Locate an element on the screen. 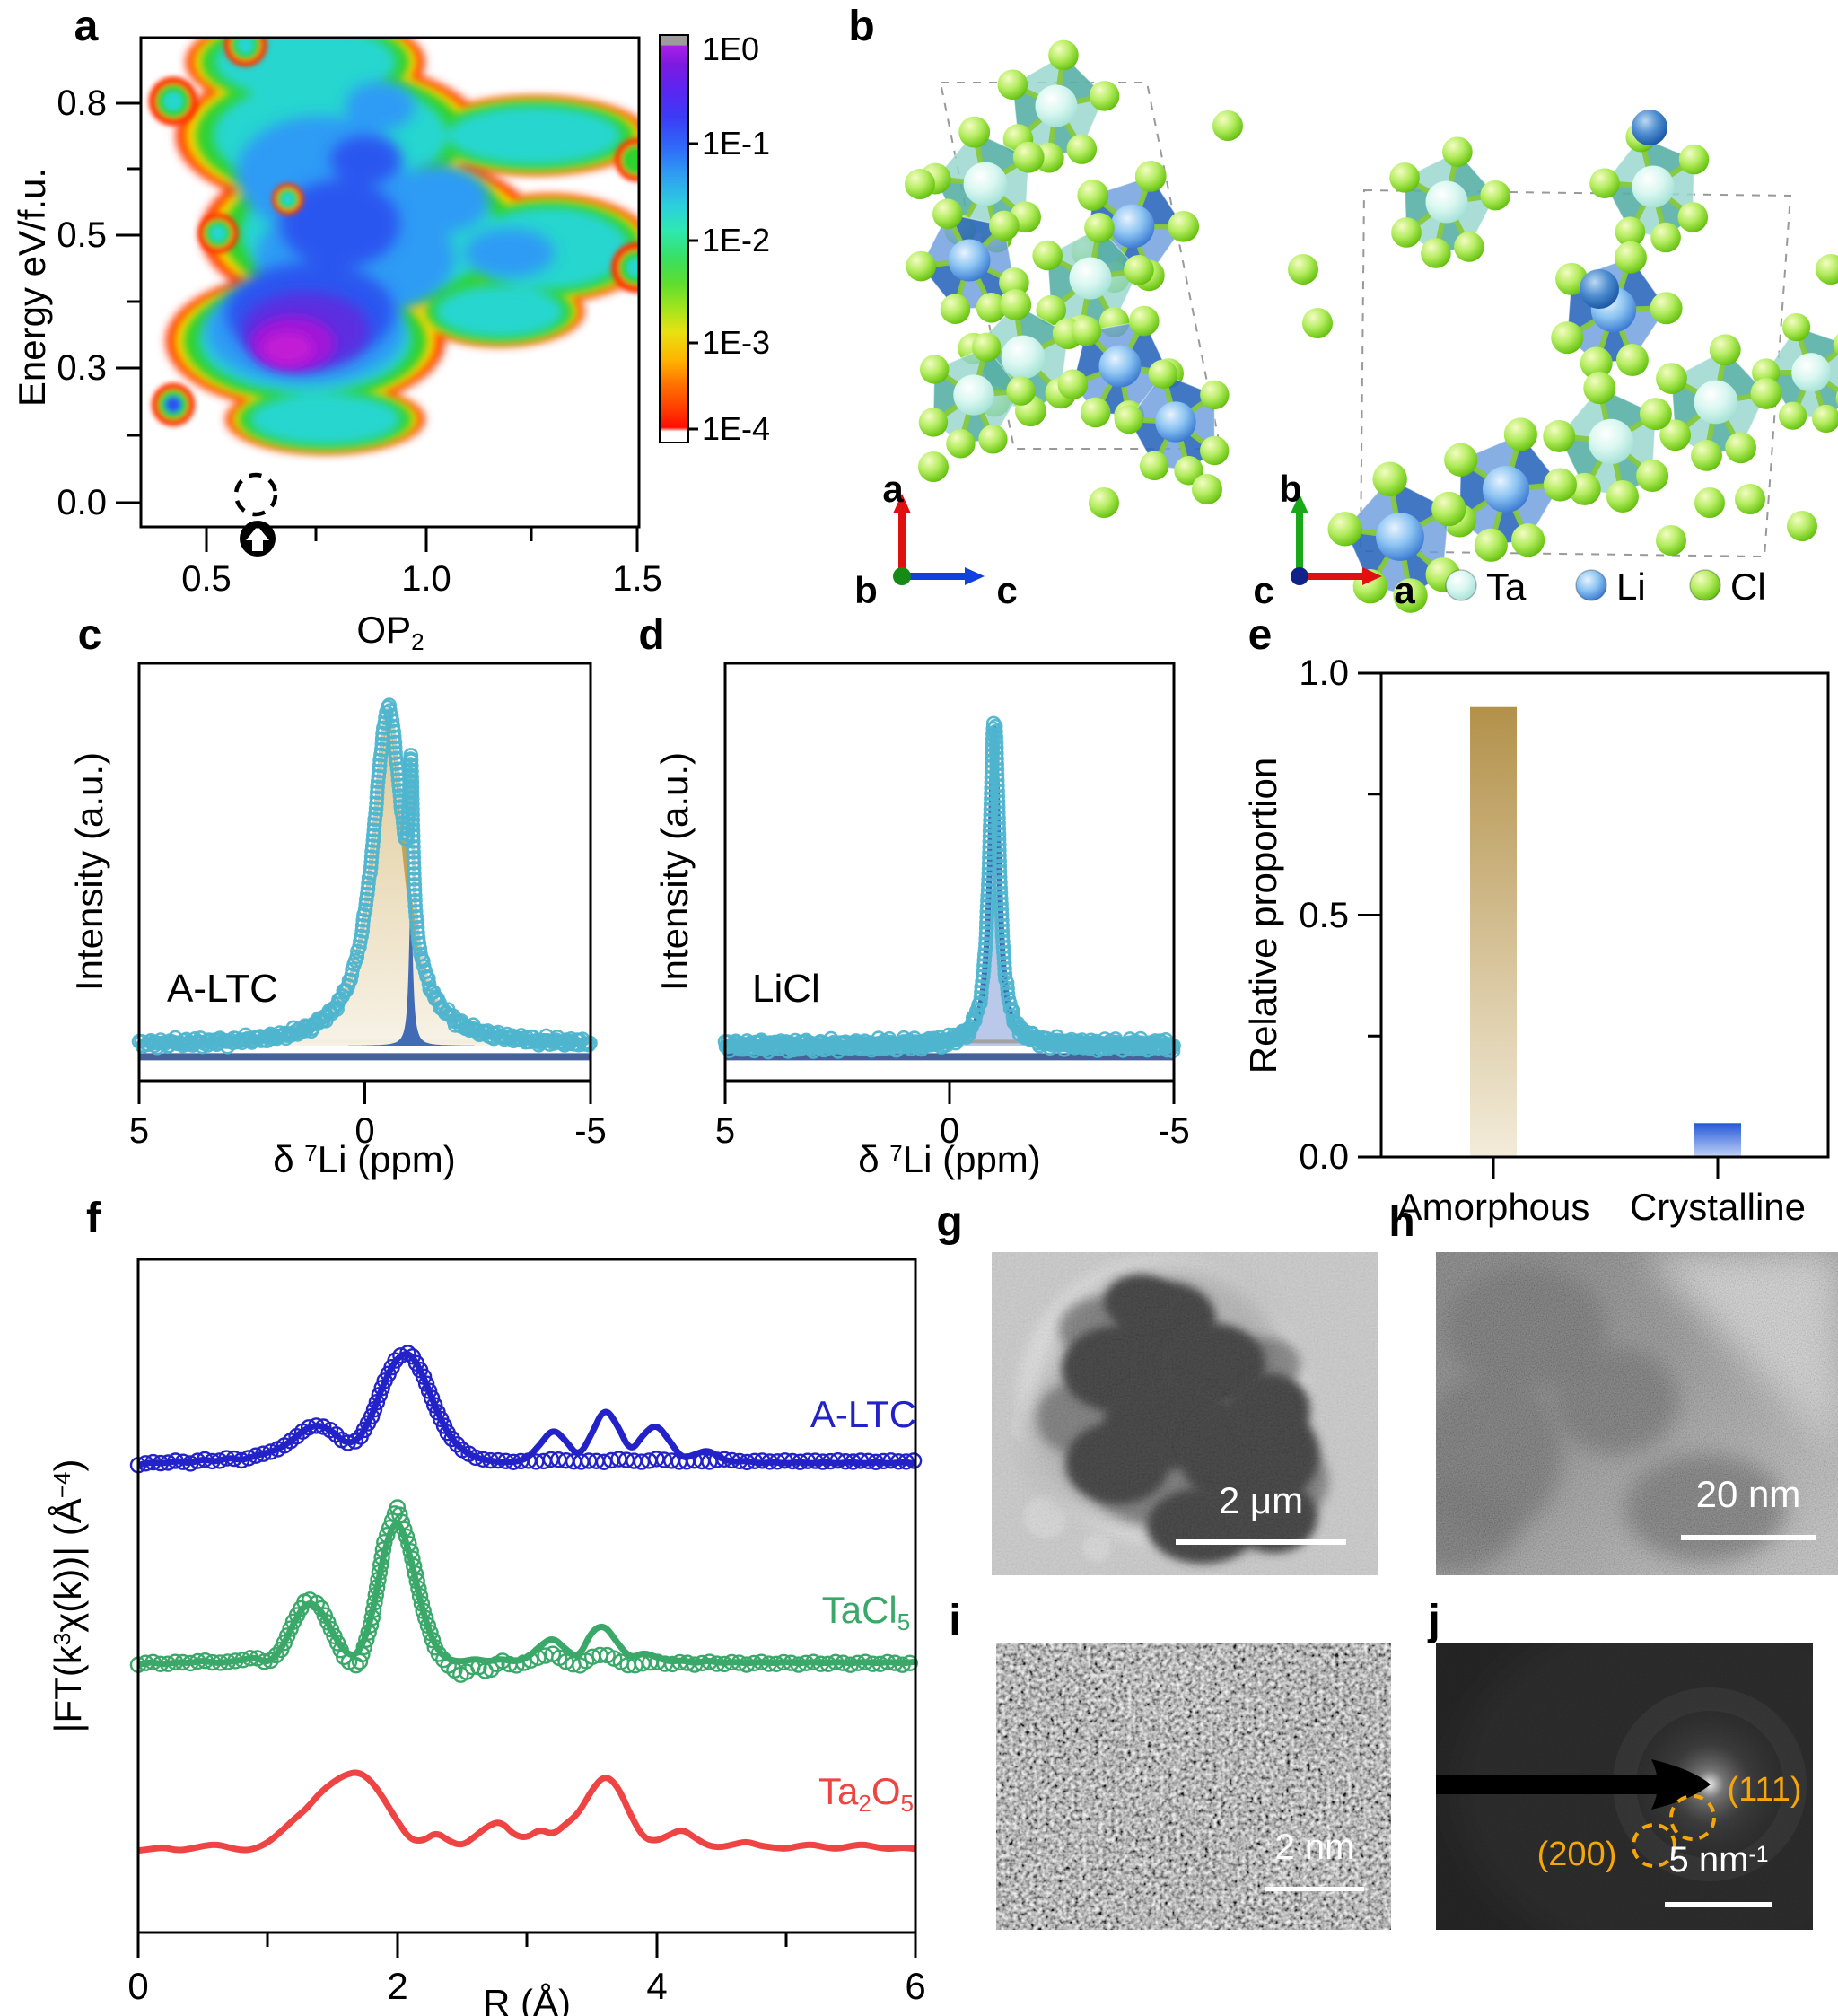 This screenshot has width=1838, height=2016. panel-d-annotation: LiCl is located at coordinates (786, 989).